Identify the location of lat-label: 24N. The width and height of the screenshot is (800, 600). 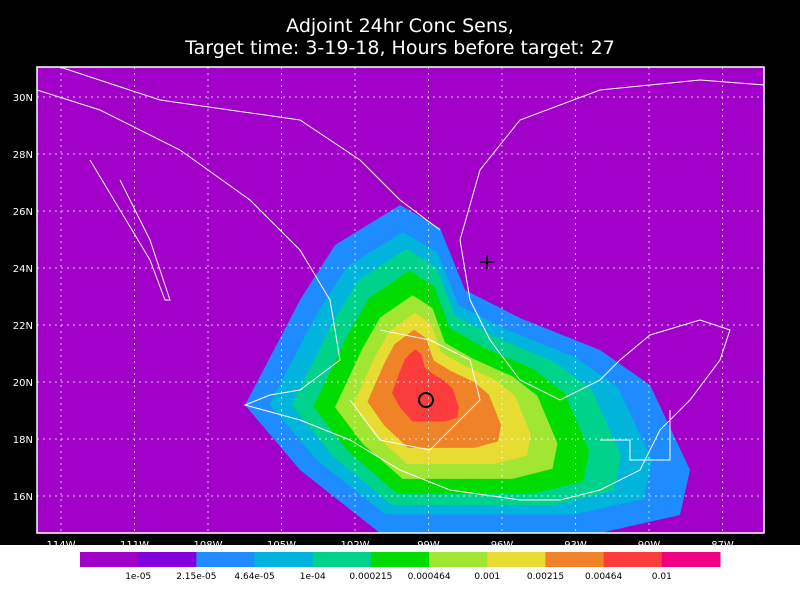
(23, 269).